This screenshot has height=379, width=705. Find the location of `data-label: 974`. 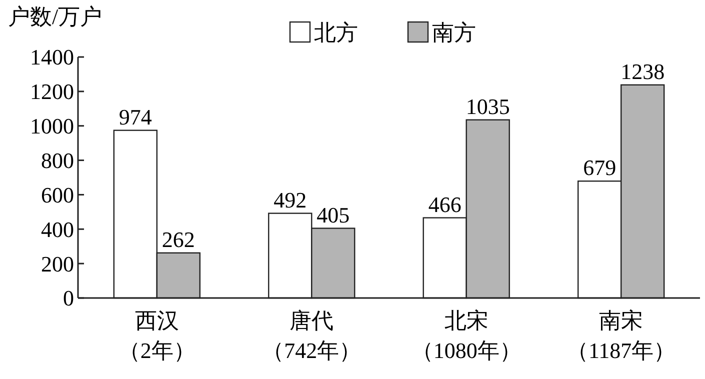

data-label: 974 is located at coordinates (135, 117).